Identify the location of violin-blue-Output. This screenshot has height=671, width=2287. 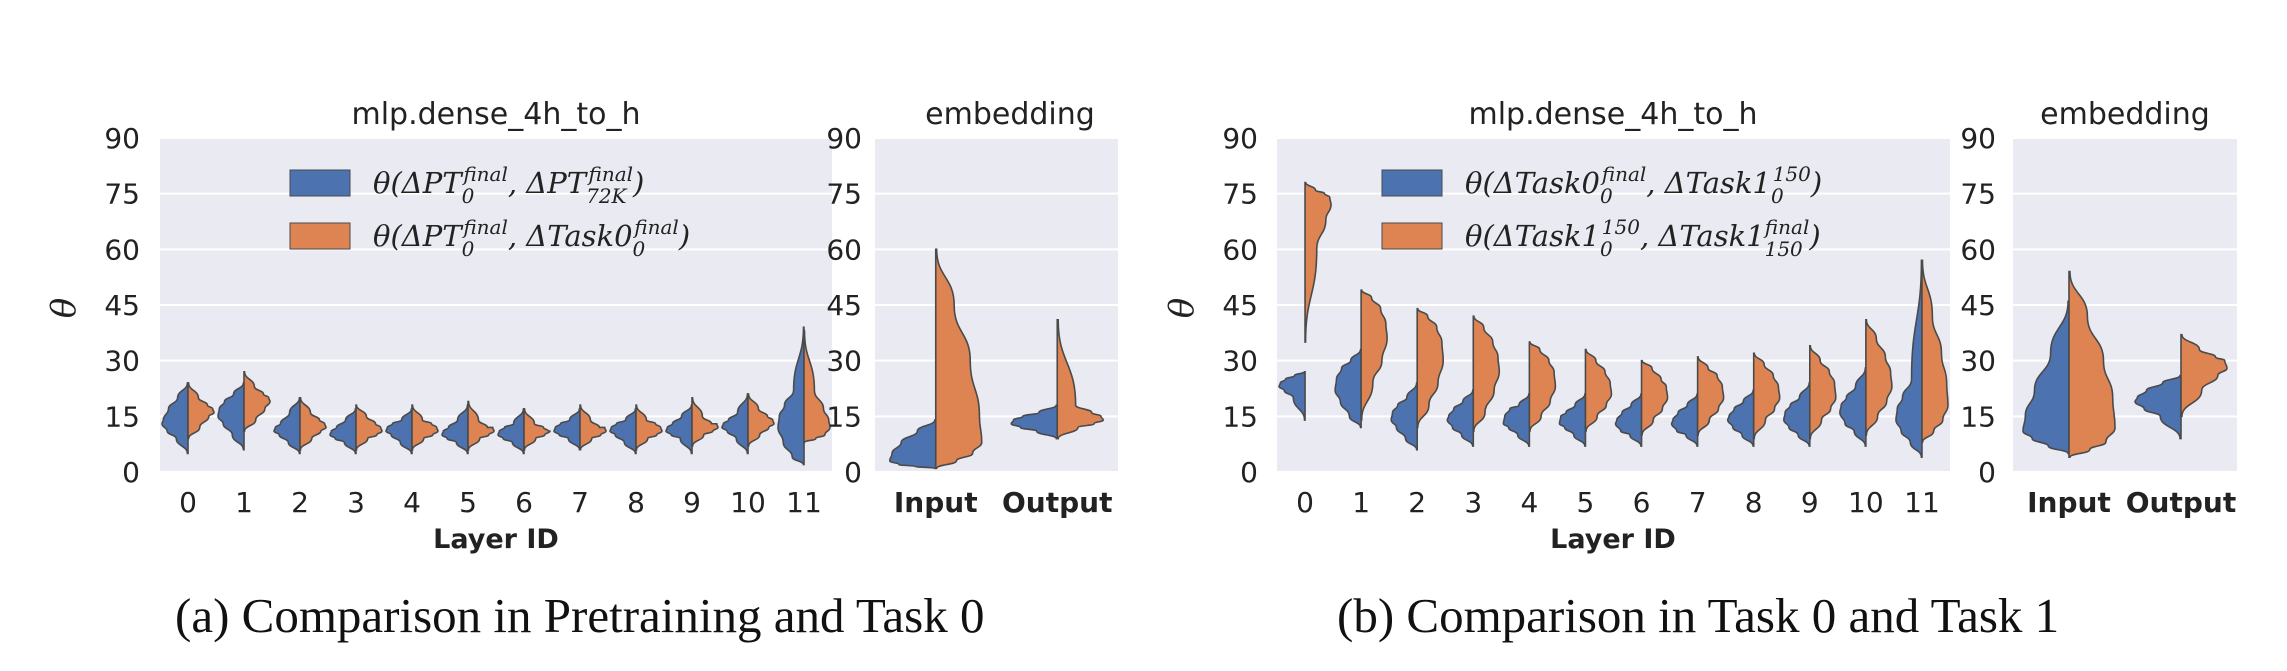
(2158, 407).